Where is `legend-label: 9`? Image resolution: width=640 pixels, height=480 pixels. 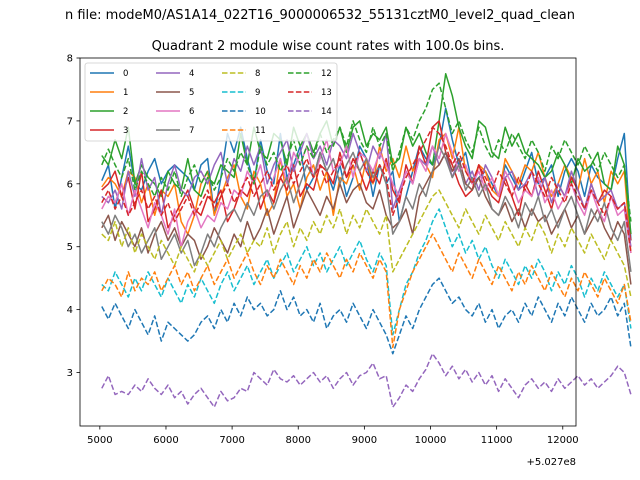 legend-label: 9 is located at coordinates (257, 93).